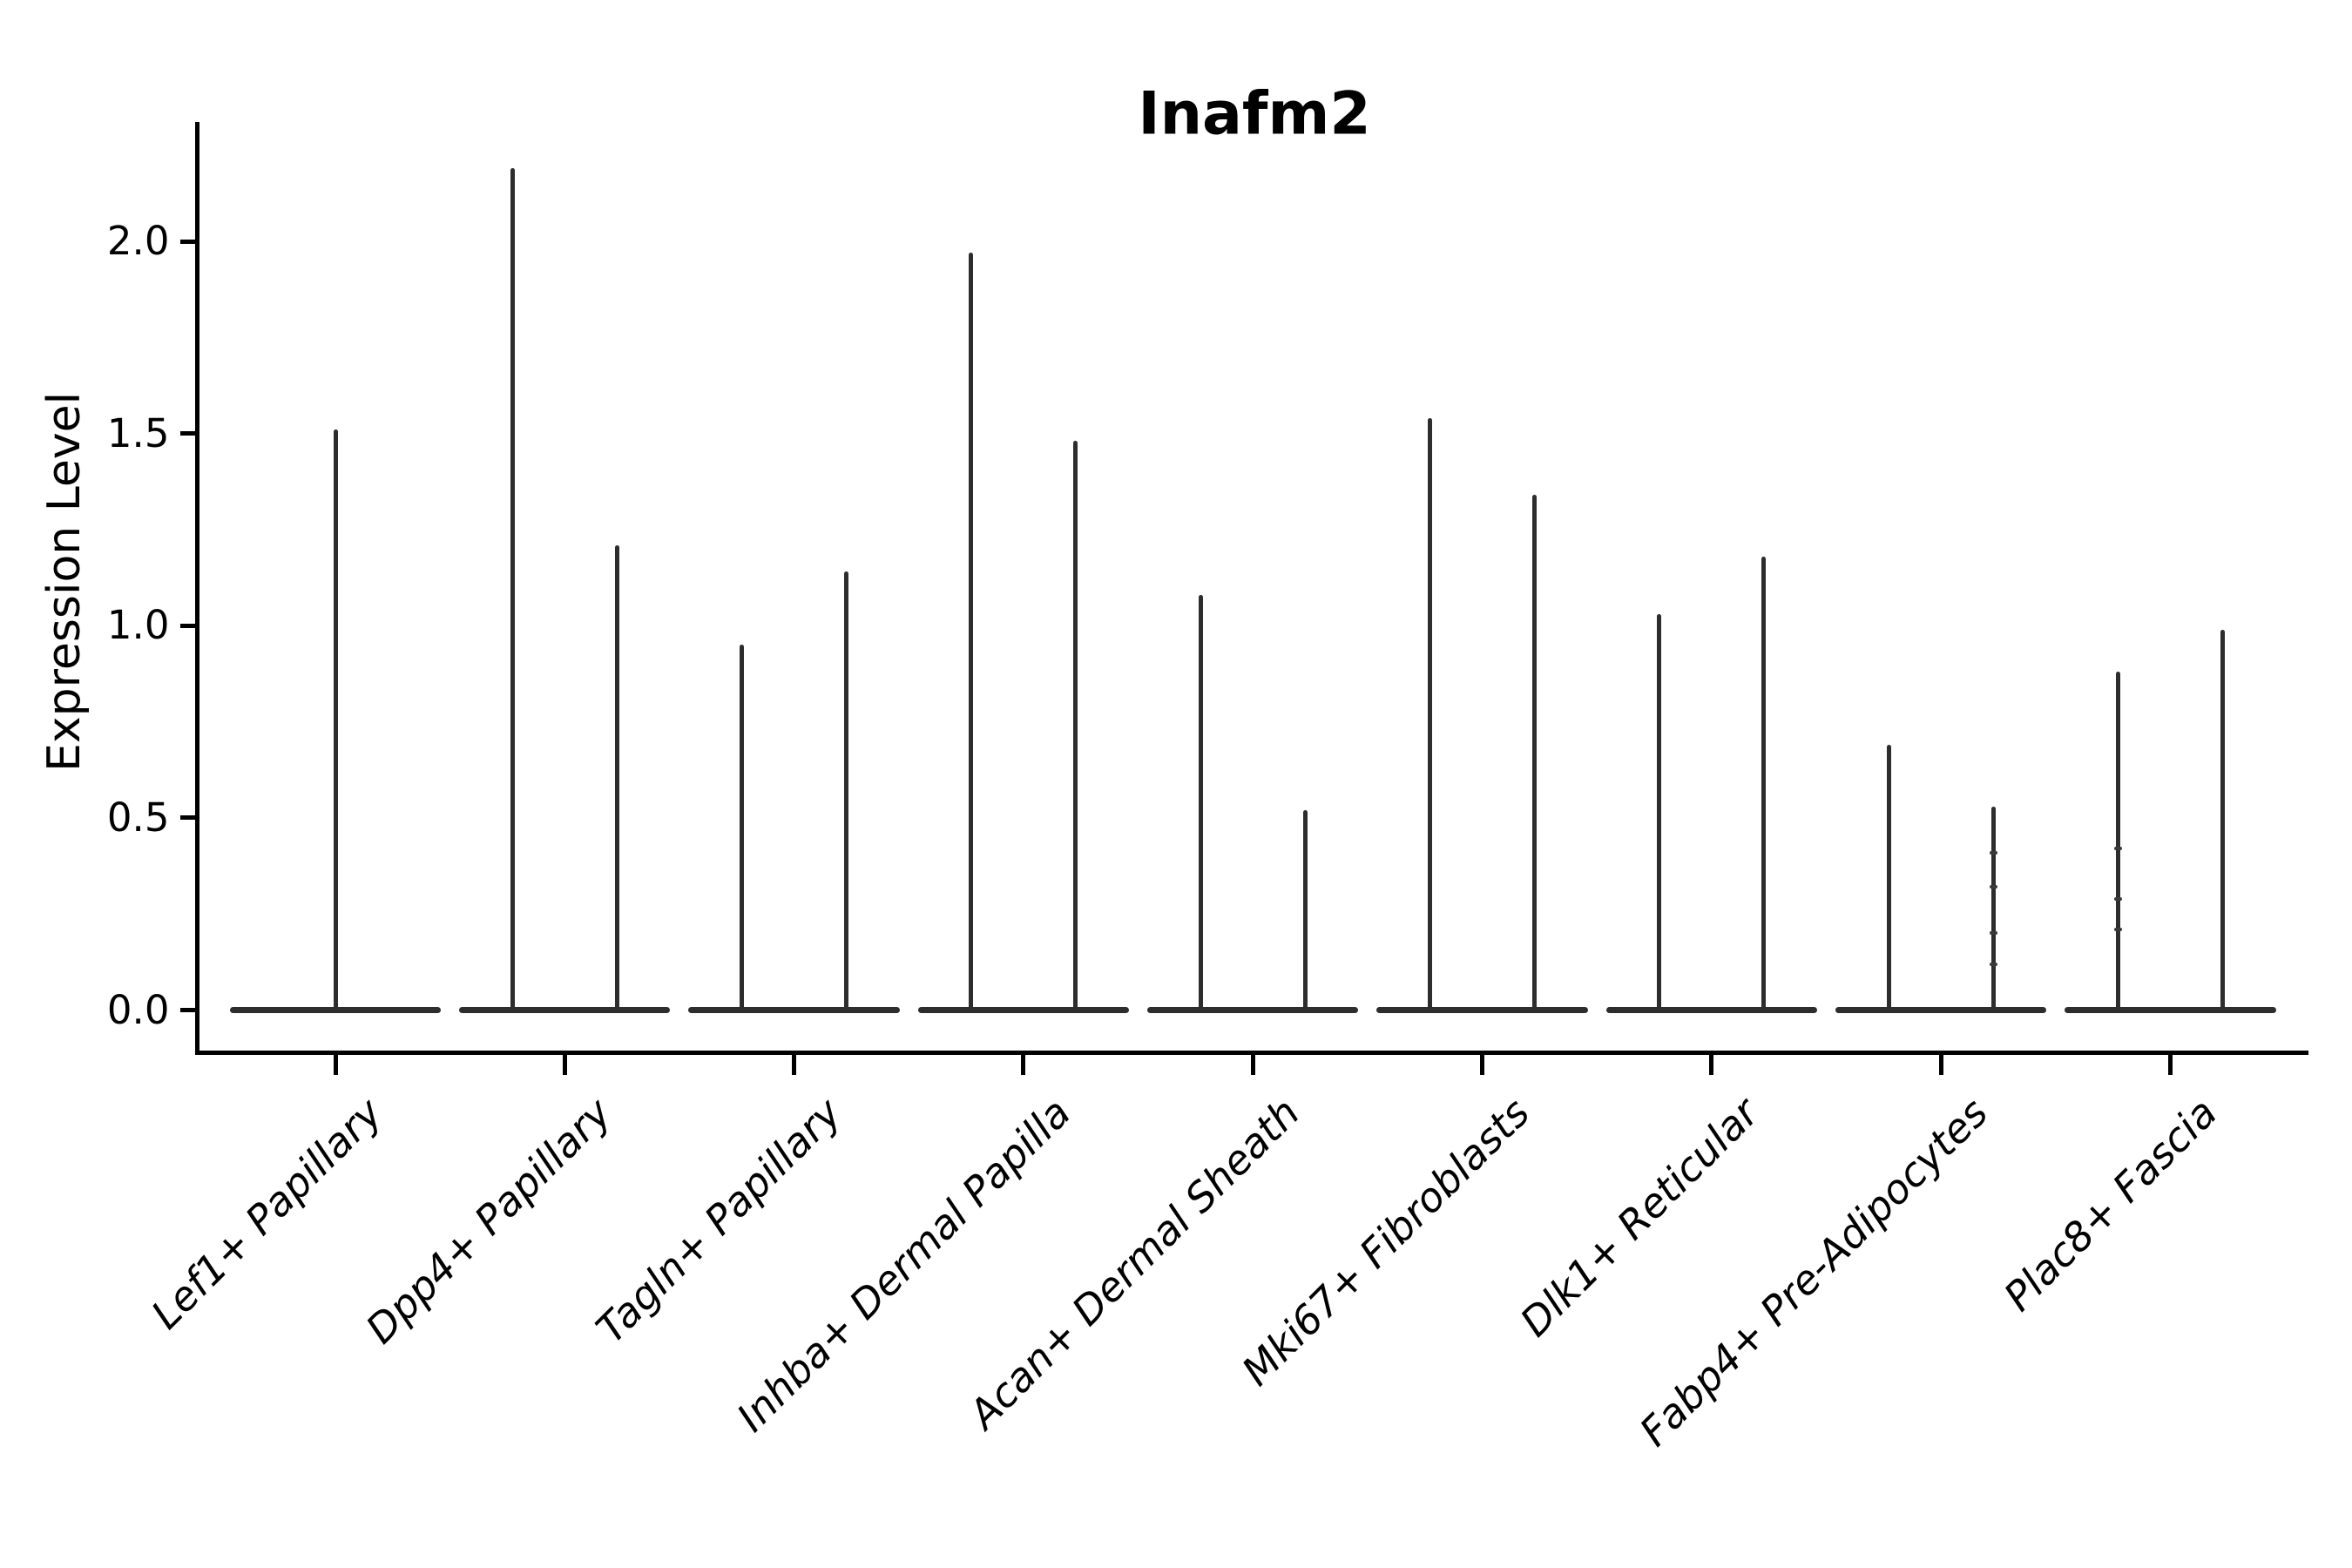  What do you see at coordinates (138, 1009) in the screenshot?
I see `y-tick-label: 0.0` at bounding box center [138, 1009].